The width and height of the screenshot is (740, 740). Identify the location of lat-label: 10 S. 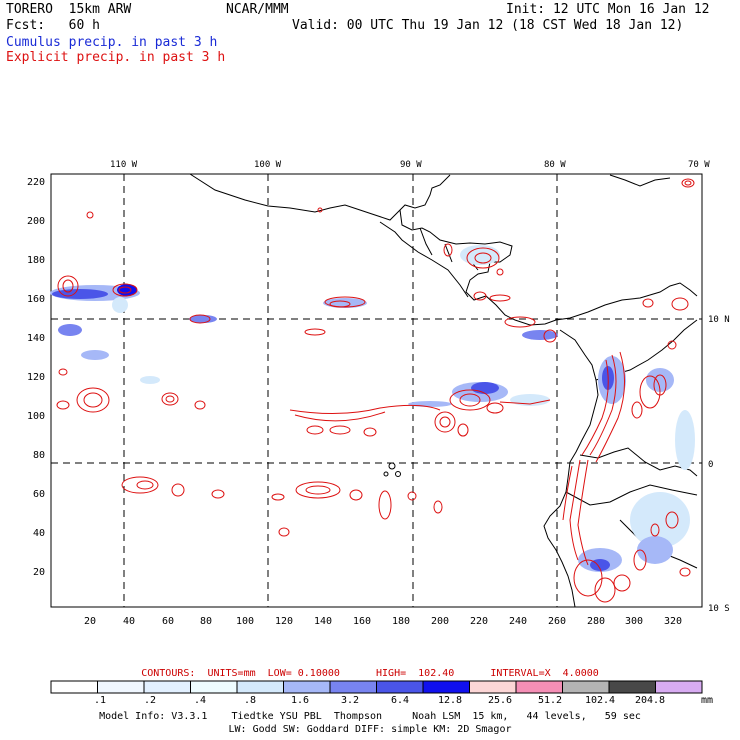
(719, 609).